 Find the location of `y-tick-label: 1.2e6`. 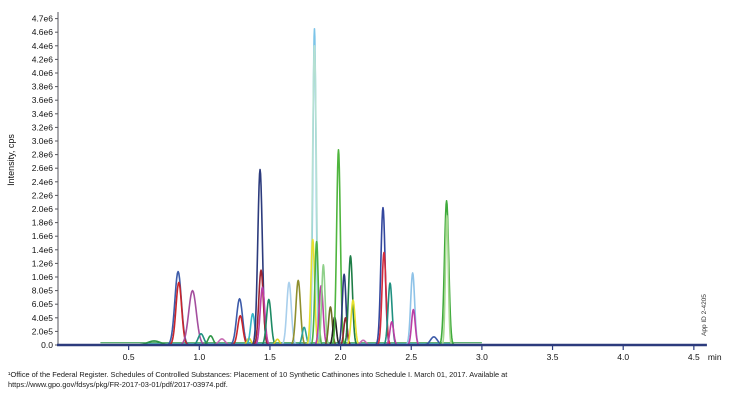

y-tick-label: 1.2e6 is located at coordinates (43, 263).